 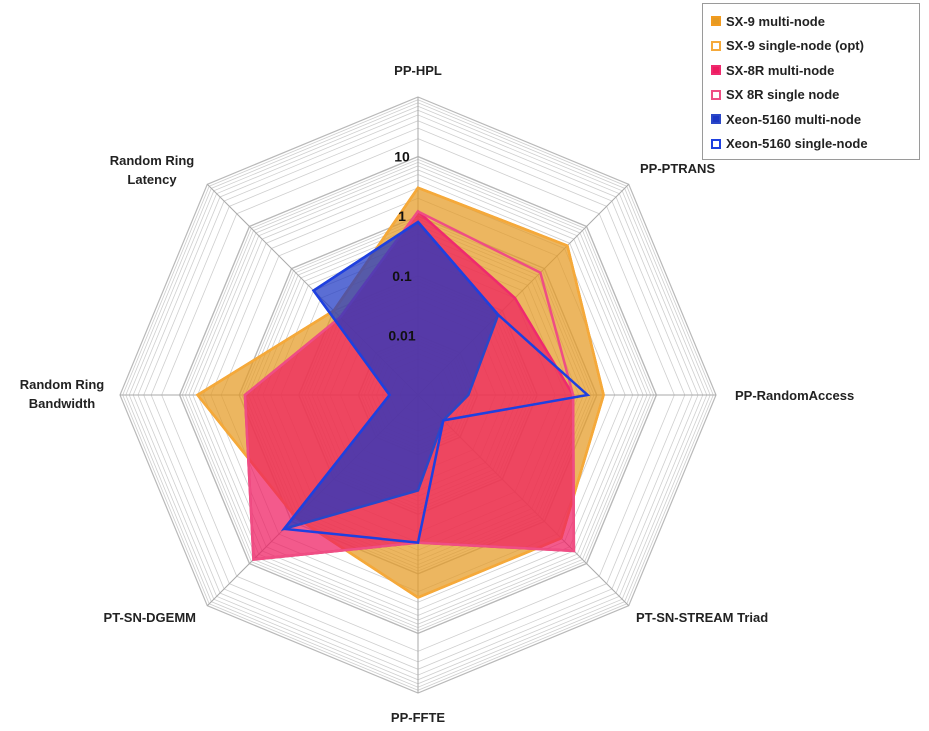 I want to click on tick-label: 1, so click(x=402, y=216).